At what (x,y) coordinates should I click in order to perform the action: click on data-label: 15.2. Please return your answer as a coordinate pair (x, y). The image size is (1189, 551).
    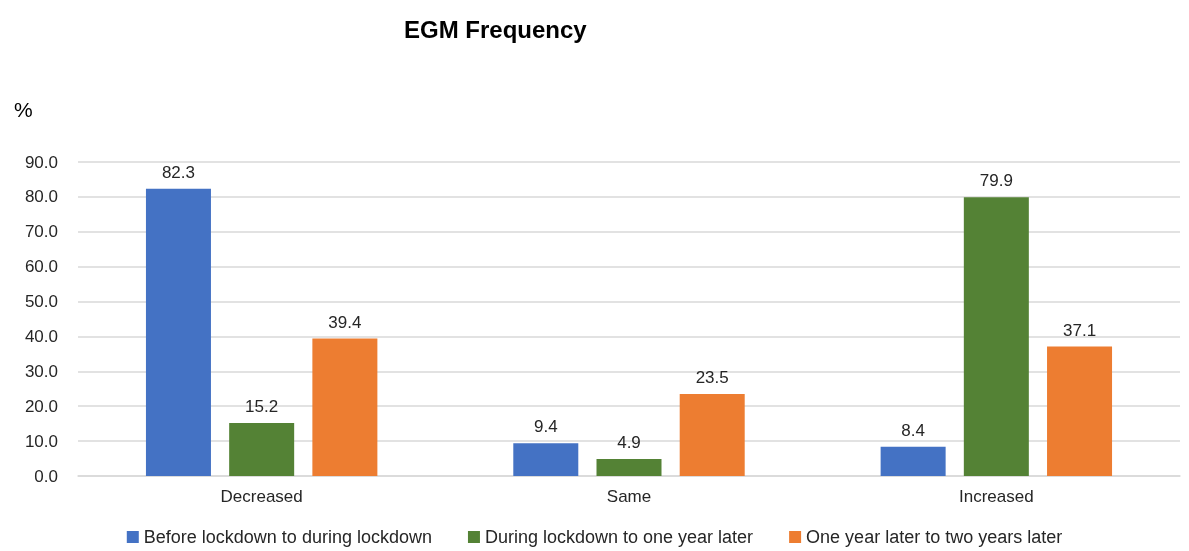
    Looking at the image, I should click on (262, 406).